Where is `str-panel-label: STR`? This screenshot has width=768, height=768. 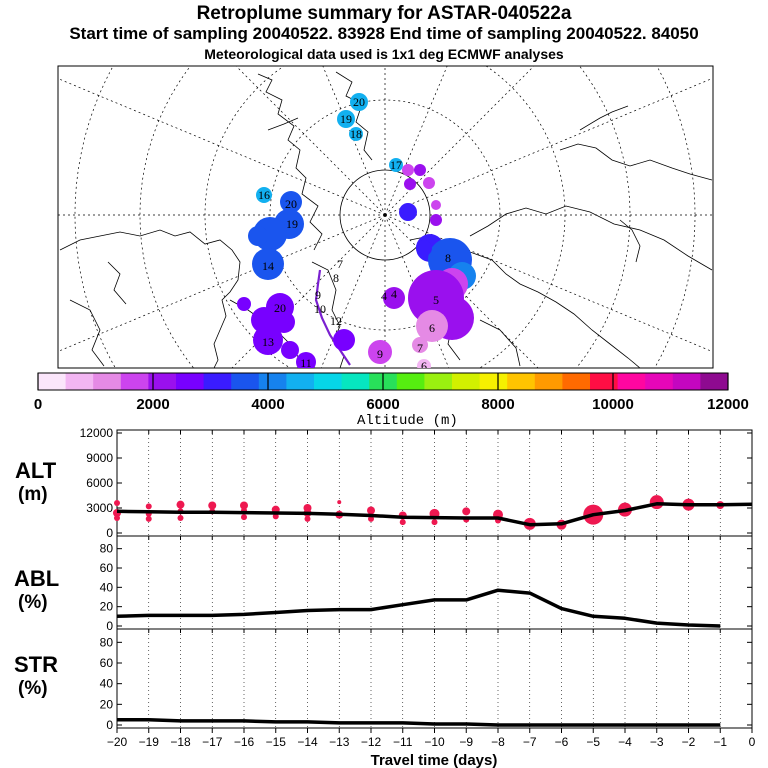 str-panel-label: STR is located at coordinates (36, 664).